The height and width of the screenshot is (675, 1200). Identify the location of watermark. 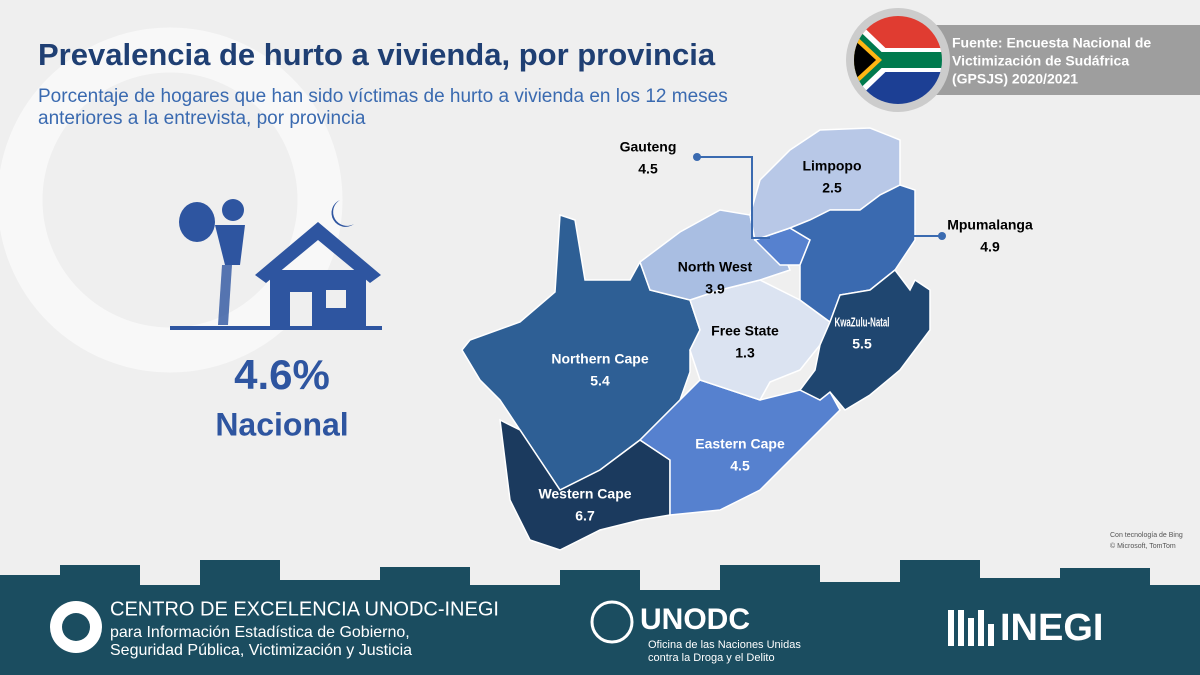
(171, 200).